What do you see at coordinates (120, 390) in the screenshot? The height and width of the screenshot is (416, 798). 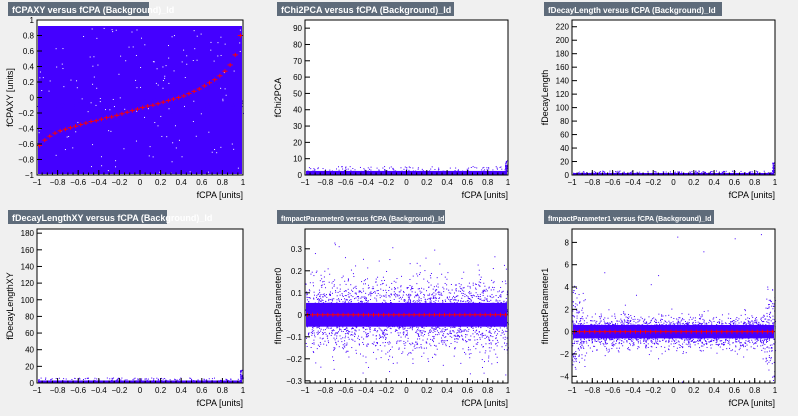 I see `x-tick-label: −0.2` at bounding box center [120, 390].